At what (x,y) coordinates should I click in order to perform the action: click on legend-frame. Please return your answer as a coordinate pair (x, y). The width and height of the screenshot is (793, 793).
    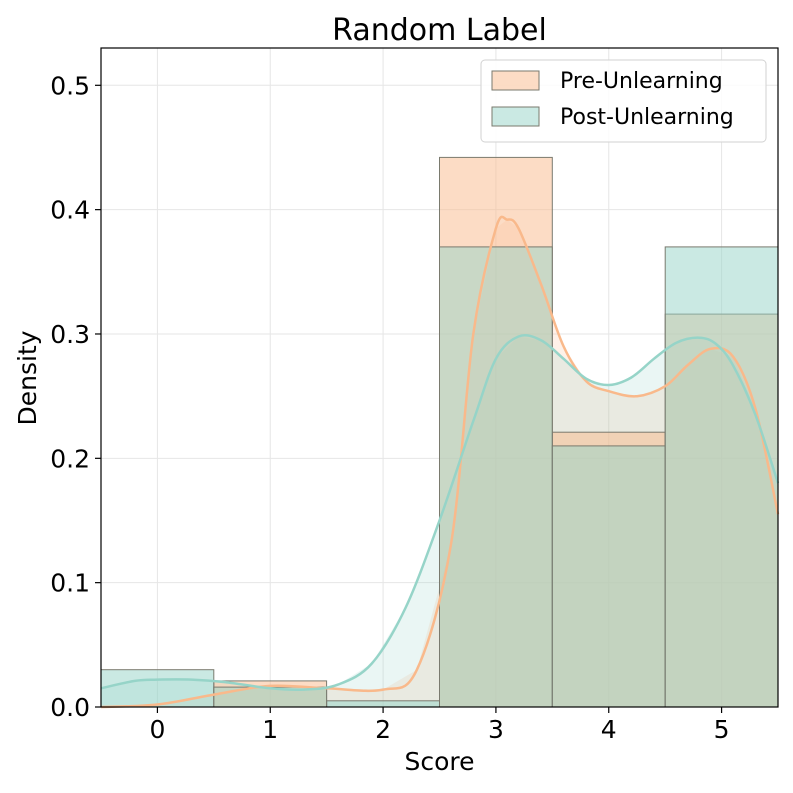
    Looking at the image, I should click on (623, 101).